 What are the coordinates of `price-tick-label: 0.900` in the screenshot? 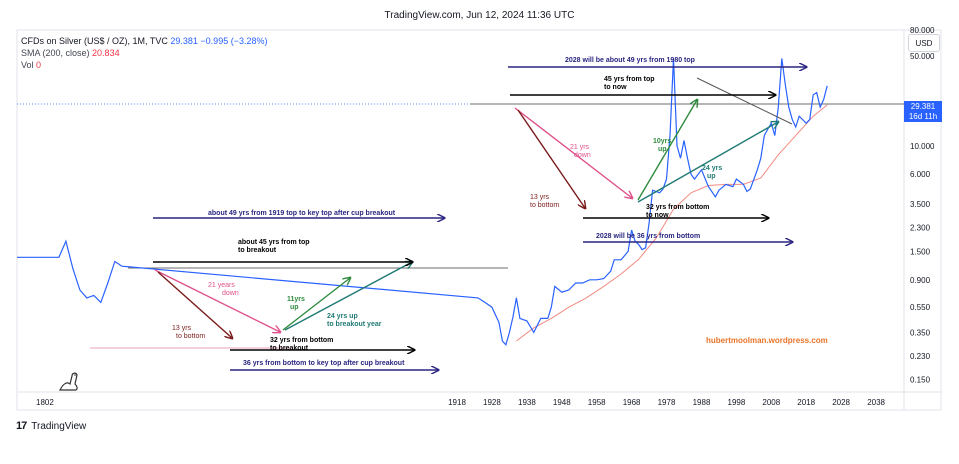 It's located at (920, 280).